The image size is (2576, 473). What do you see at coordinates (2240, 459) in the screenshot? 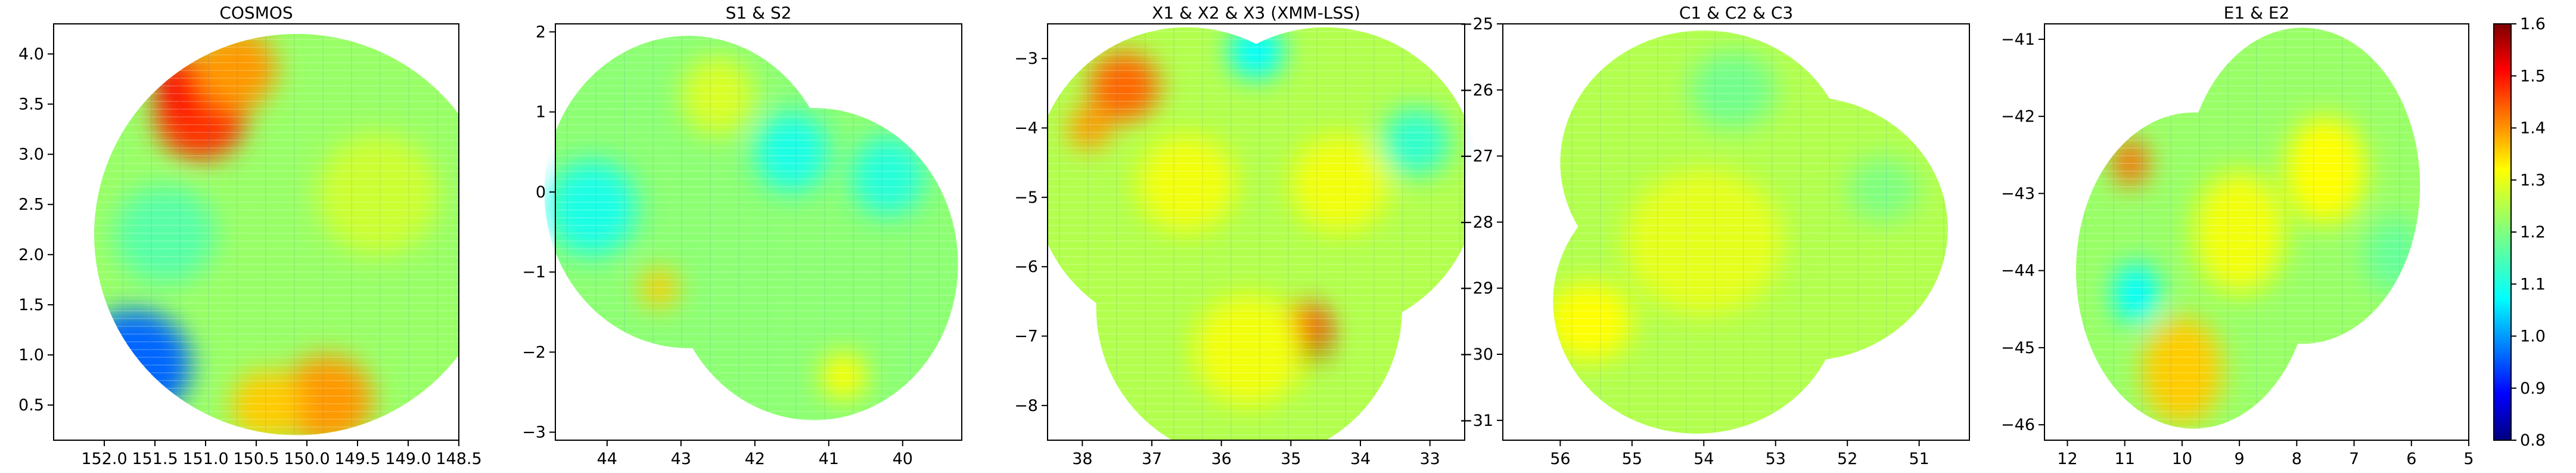
I see `x-tick-label: 9` at bounding box center [2240, 459].